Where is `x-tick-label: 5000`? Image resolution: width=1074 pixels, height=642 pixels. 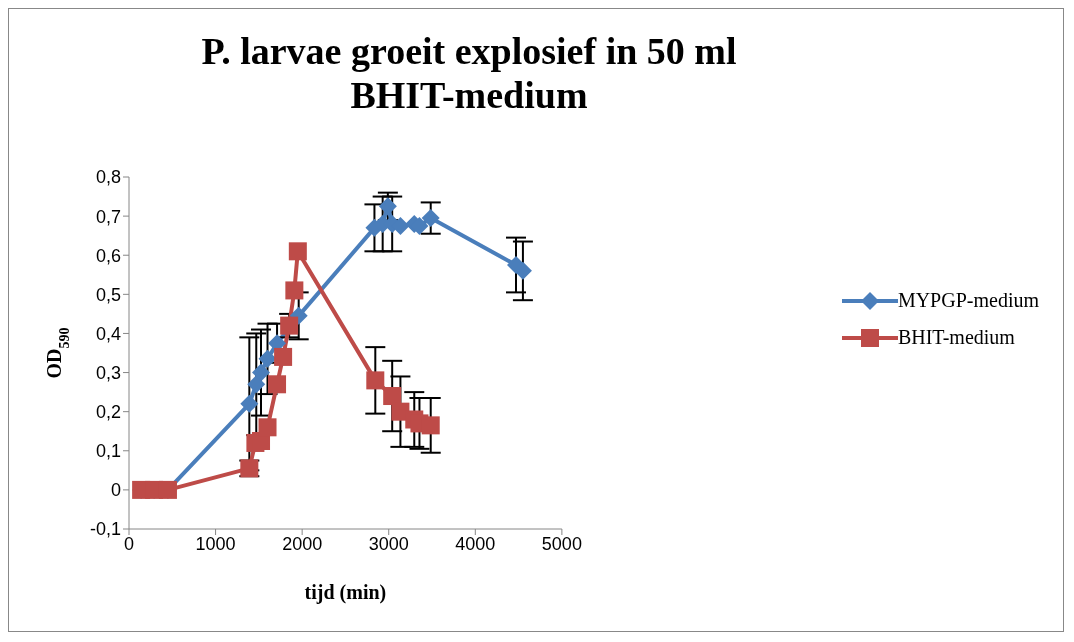
x-tick-label: 5000 is located at coordinates (561, 543).